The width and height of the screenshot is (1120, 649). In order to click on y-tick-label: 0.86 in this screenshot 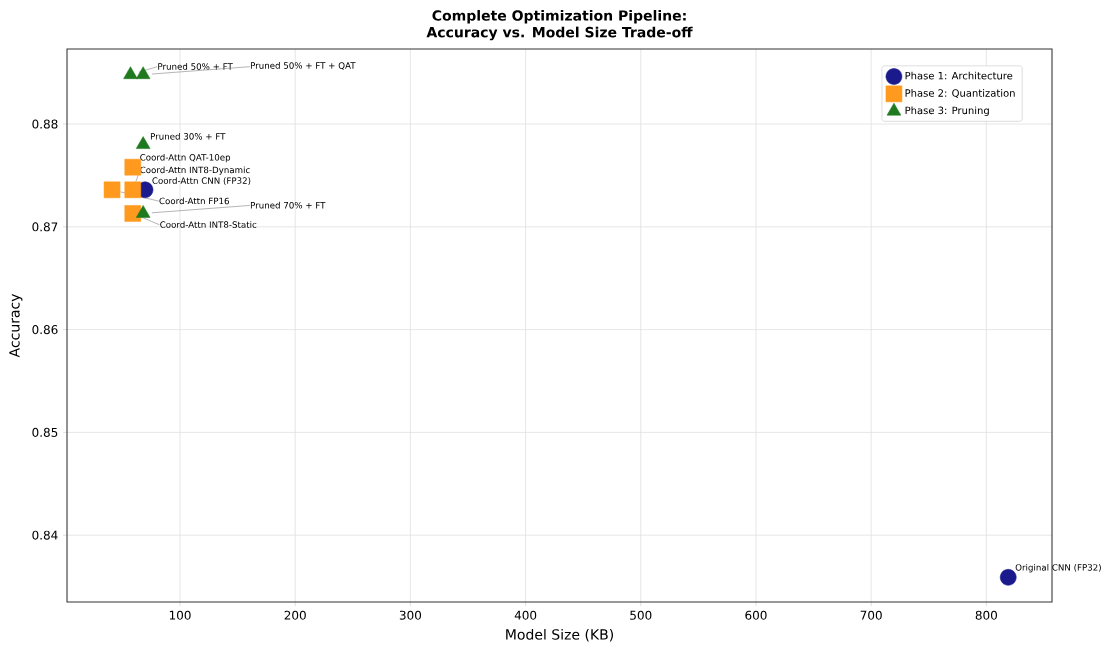, I will do `click(45, 330)`.